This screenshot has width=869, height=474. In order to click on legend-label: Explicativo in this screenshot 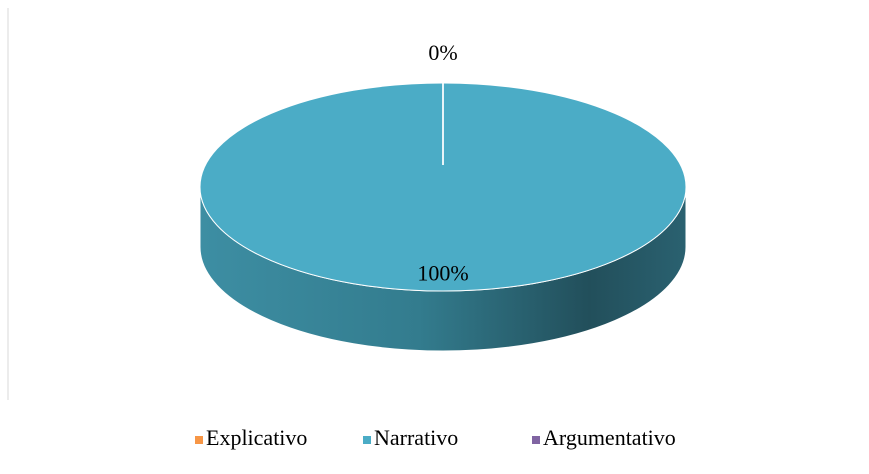, I will do `click(256, 437)`.